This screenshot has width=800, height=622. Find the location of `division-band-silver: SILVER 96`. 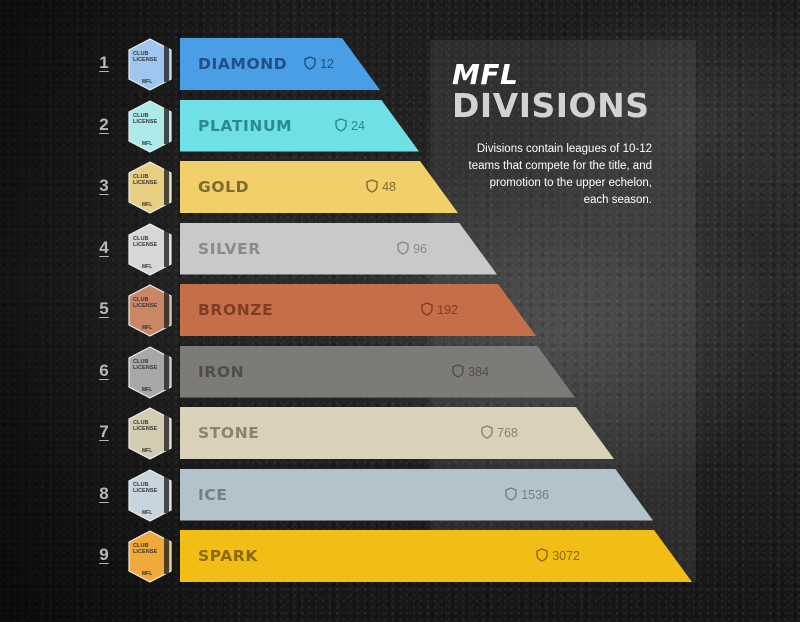

division-band-silver: SILVER 96 is located at coordinates (338, 248).